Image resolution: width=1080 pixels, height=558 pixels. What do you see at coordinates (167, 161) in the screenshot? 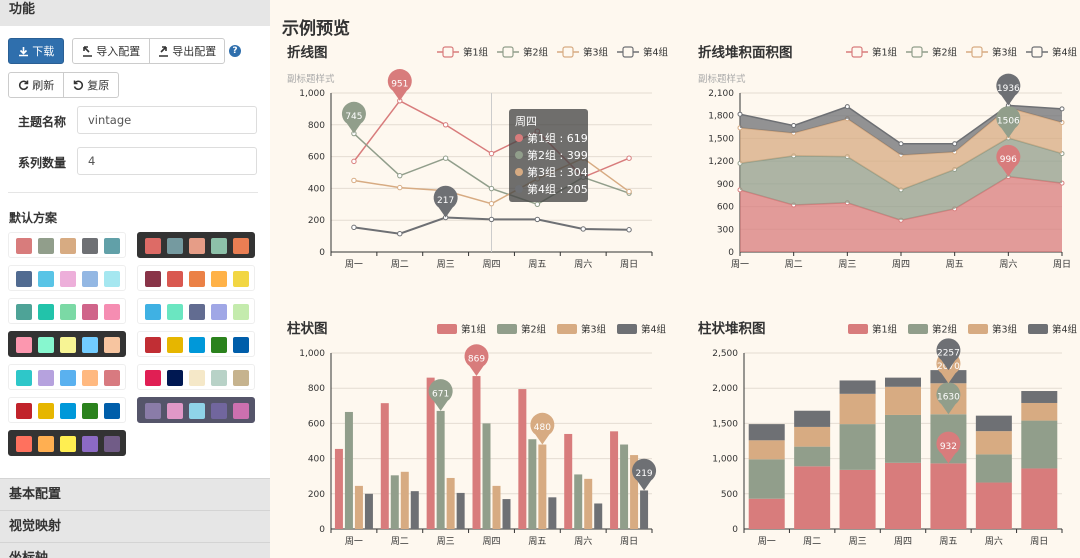
I see `series-count-input: 4` at bounding box center [167, 161].